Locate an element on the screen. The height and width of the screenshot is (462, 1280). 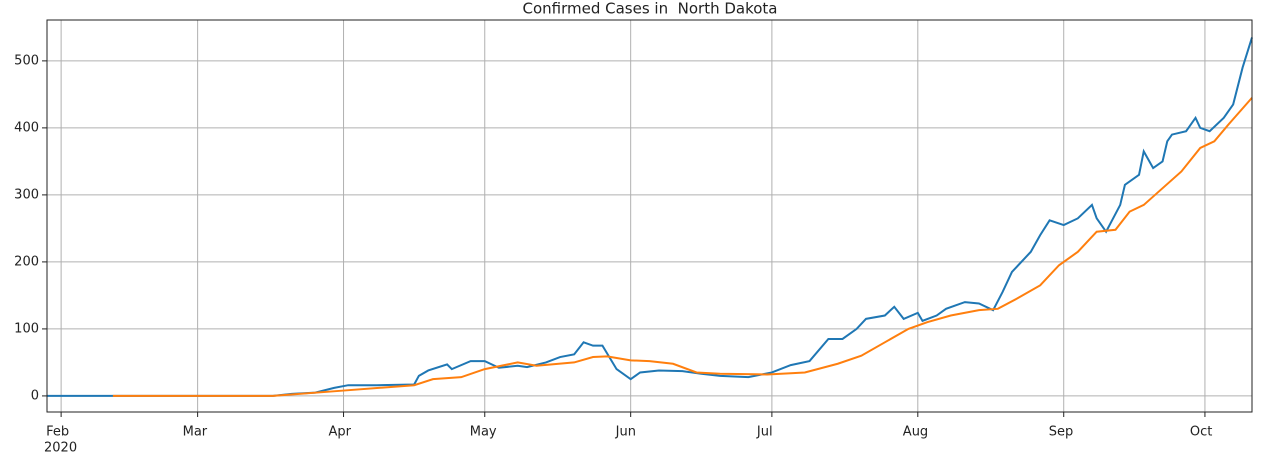
y-tick-label: 200 is located at coordinates (26, 261).